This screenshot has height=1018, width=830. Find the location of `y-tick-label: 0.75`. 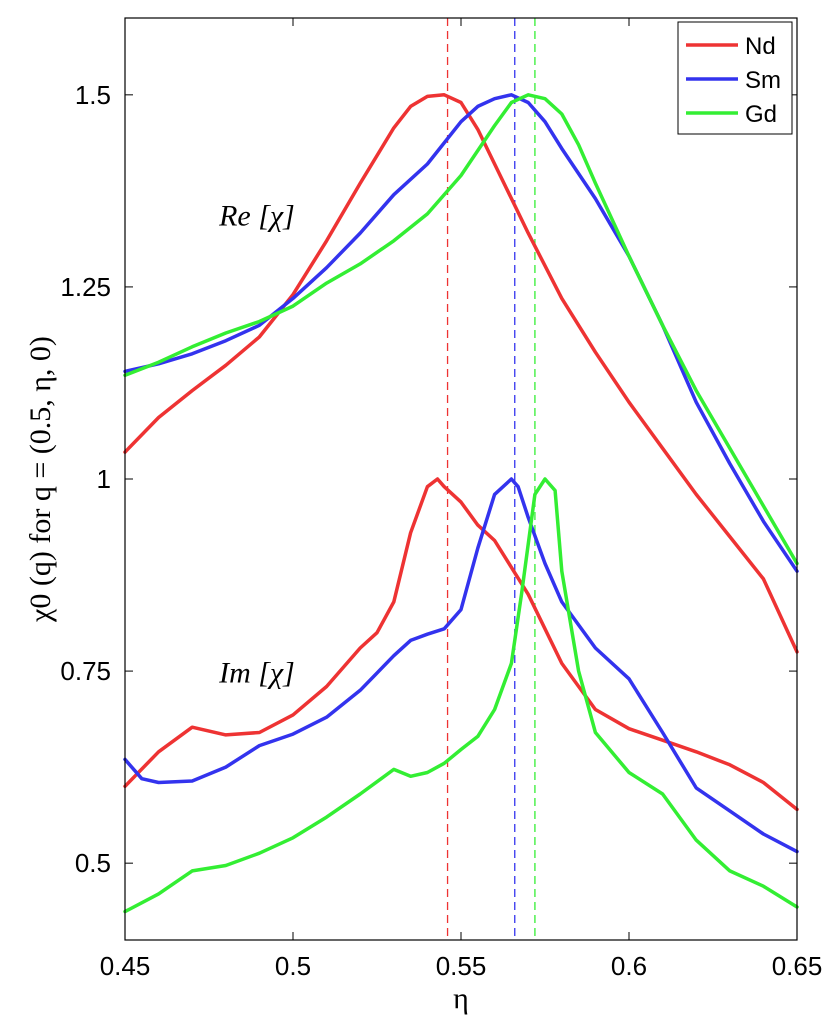

y-tick-label: 0.75 is located at coordinates (85, 671).